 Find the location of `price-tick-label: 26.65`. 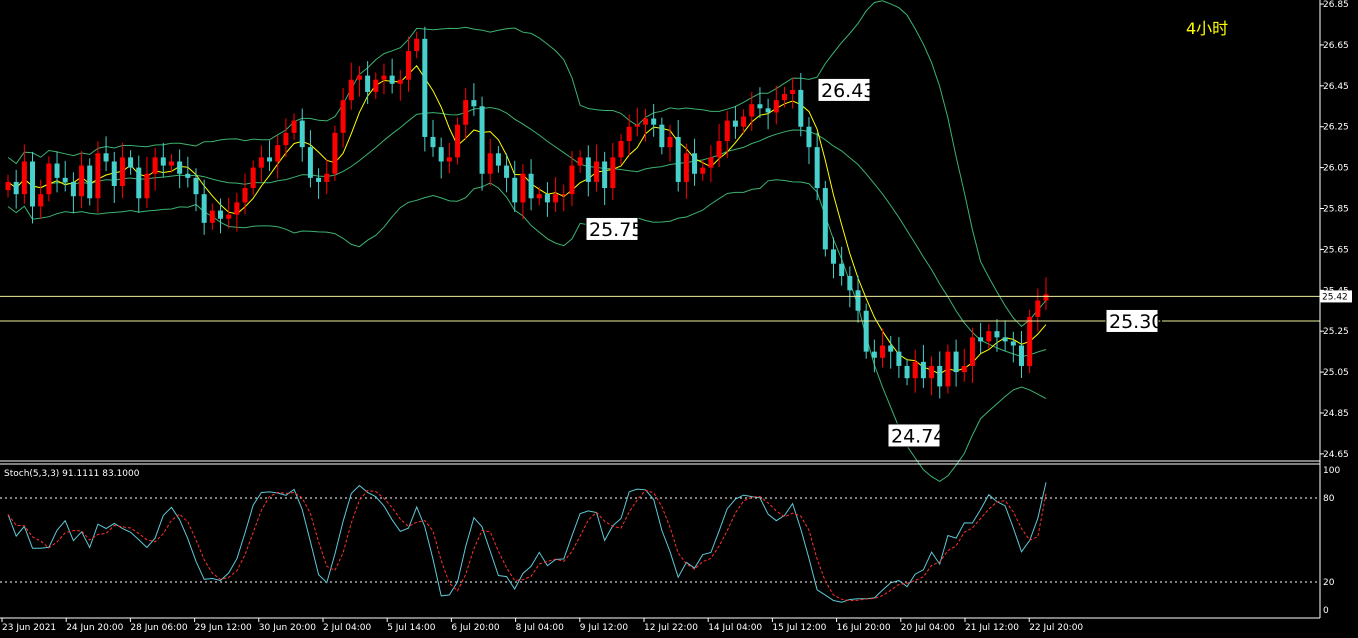

price-tick-label: 26.65 is located at coordinates (1336, 46).